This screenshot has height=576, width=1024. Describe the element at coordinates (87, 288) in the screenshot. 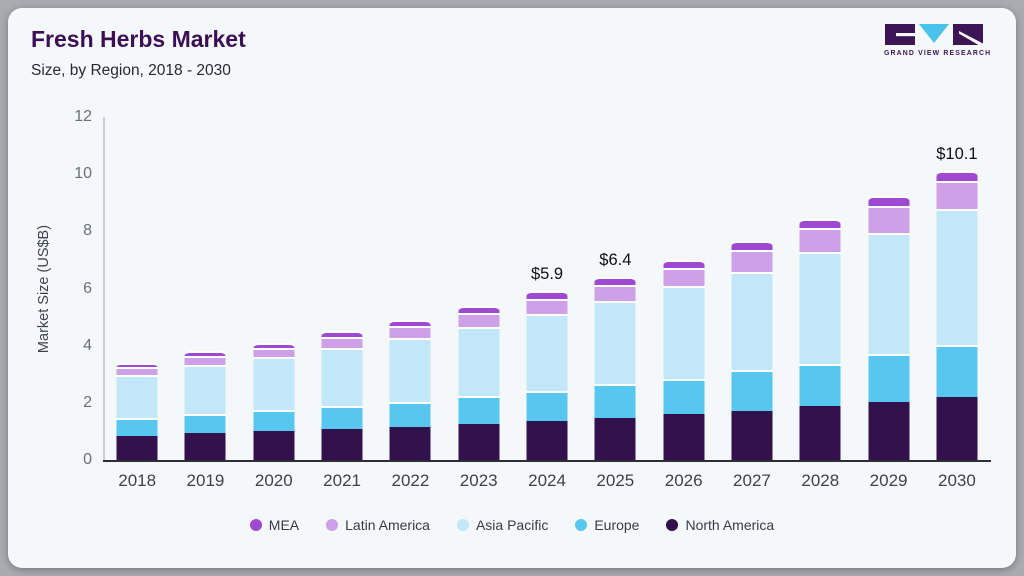

I see `y-tick-6: 6` at that location.